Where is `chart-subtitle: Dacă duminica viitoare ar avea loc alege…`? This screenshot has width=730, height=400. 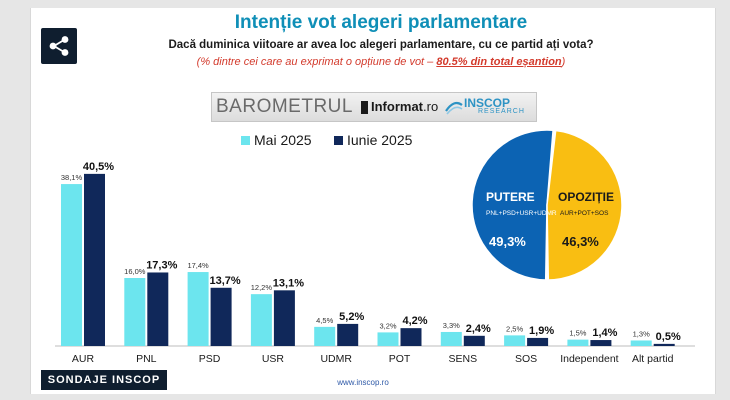
chart-subtitle: Dacă duminica viitoare ar avea loc alege… is located at coordinates (381, 45).